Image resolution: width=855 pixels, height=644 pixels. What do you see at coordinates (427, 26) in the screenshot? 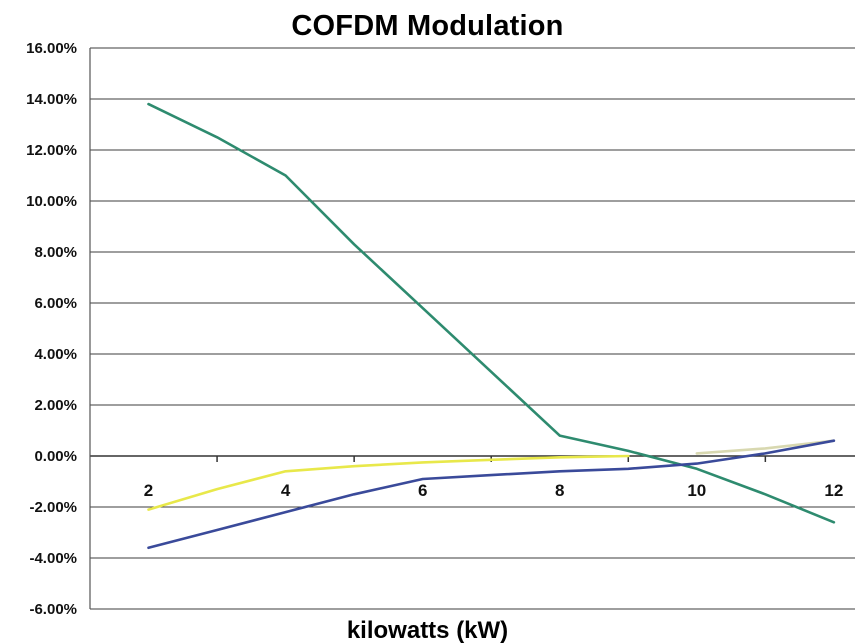
I see `chart-title: COFDM Modulation` at bounding box center [427, 26].